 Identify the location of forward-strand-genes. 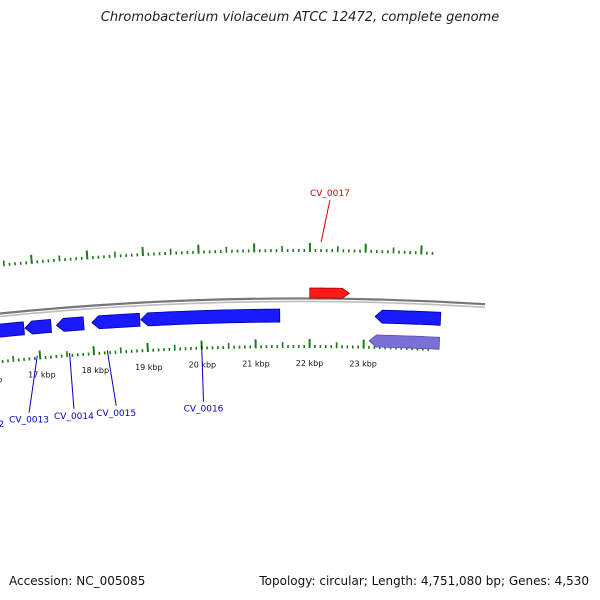
(330, 293).